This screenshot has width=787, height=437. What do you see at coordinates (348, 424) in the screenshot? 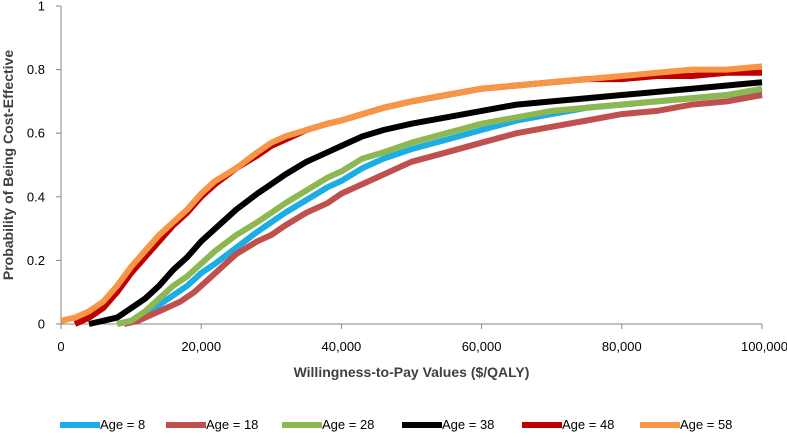
I see `legend-label: Age = 28` at bounding box center [348, 424].